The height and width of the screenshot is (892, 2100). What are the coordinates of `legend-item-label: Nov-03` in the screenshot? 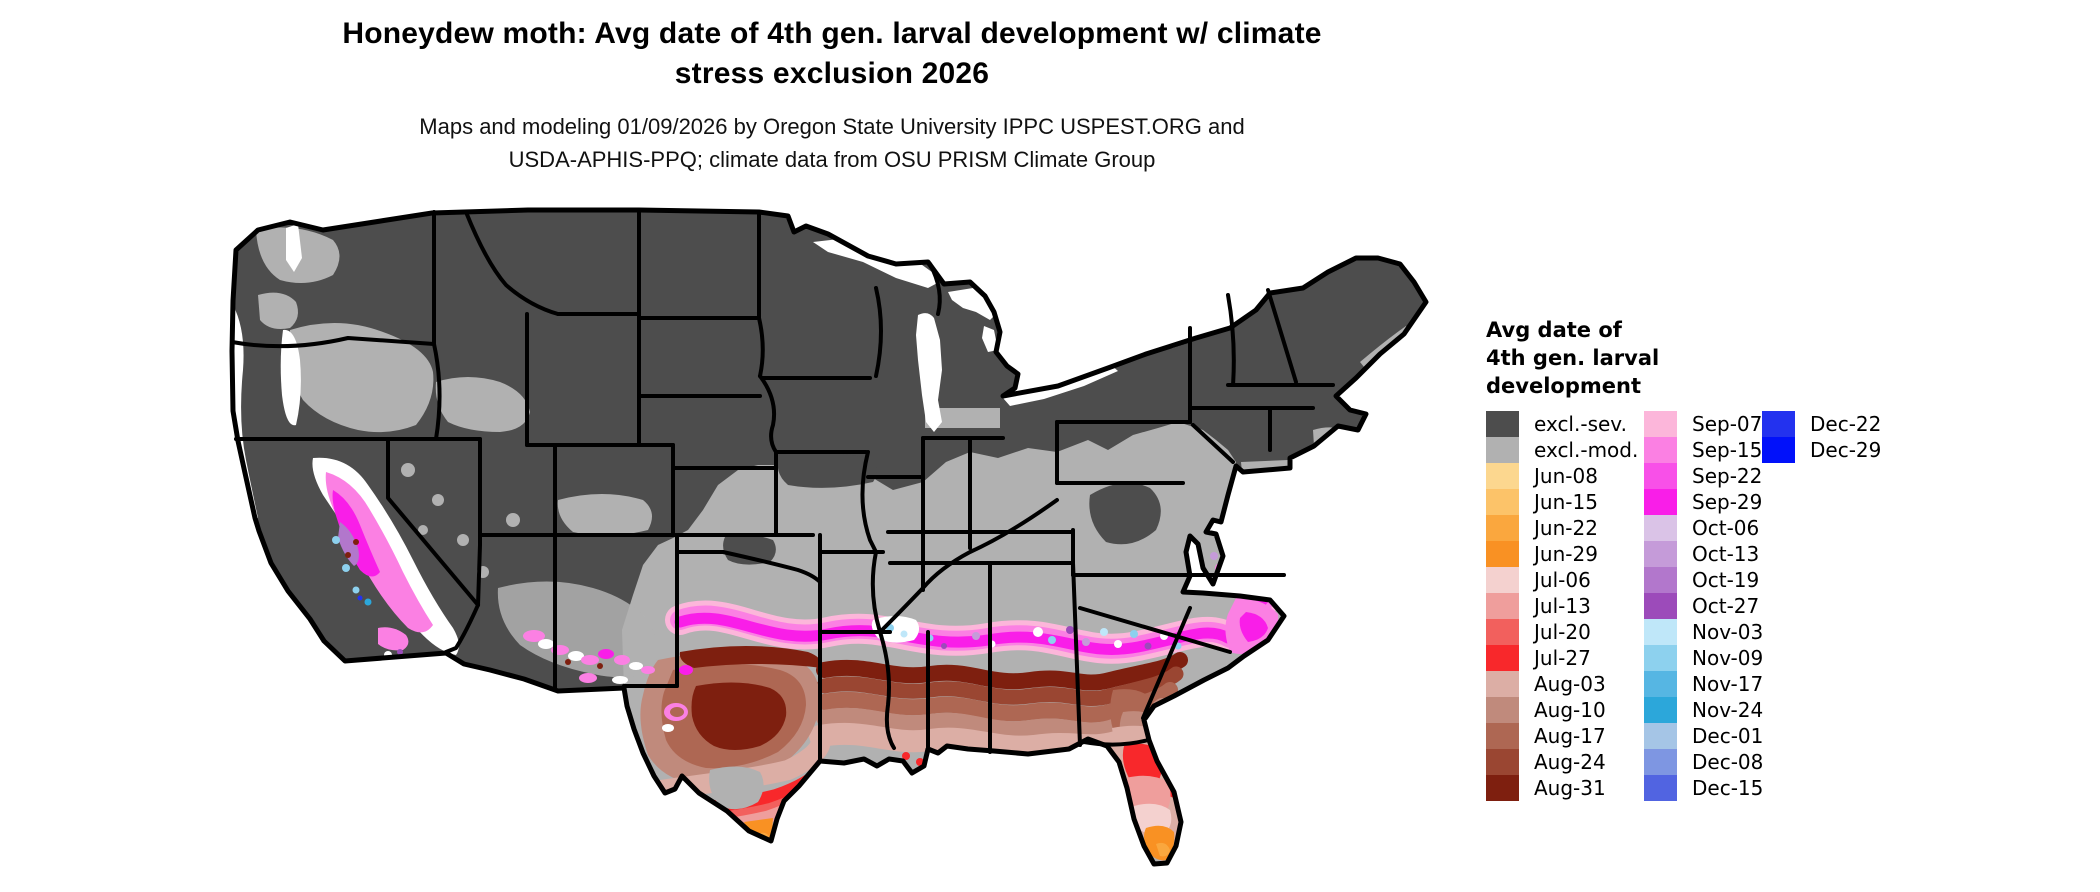 It's located at (1728, 632).